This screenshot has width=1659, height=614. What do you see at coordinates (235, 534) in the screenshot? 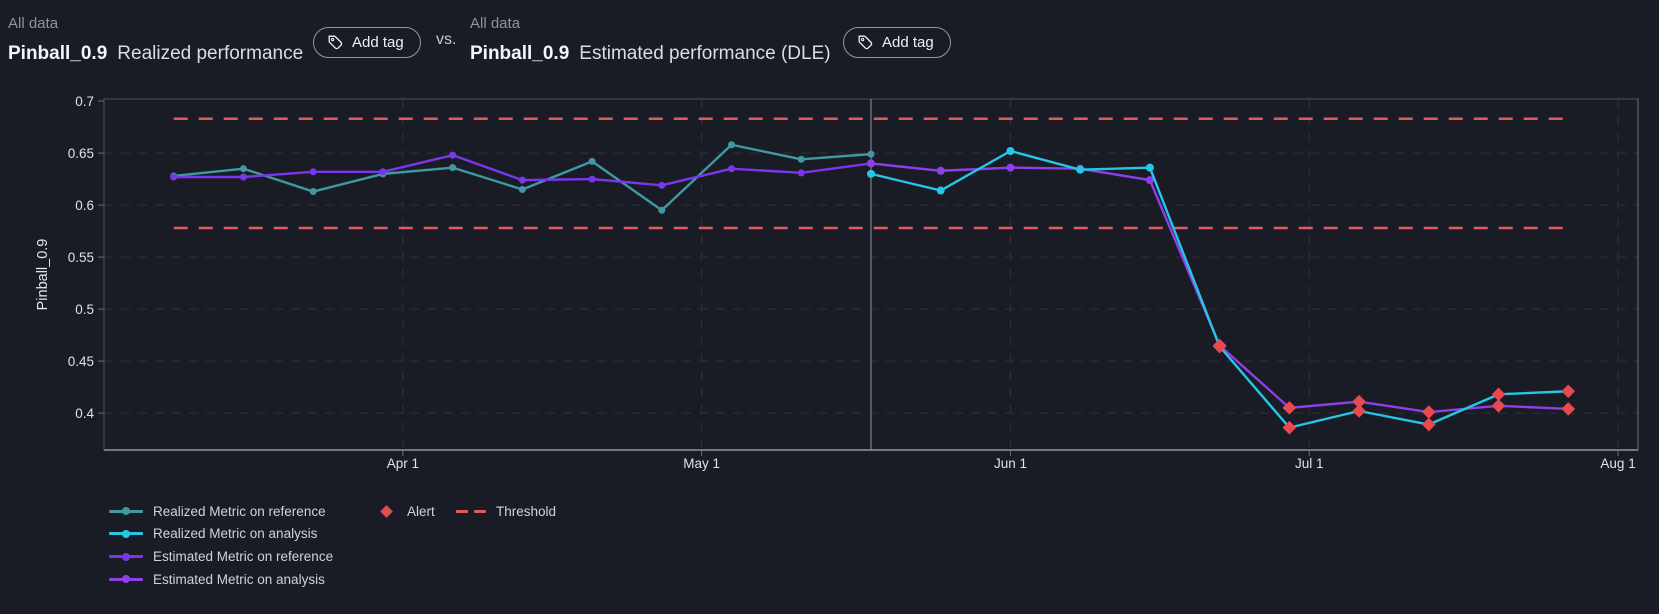
I see `legend-item-label: Realized Metric on analysis` at bounding box center [235, 534].